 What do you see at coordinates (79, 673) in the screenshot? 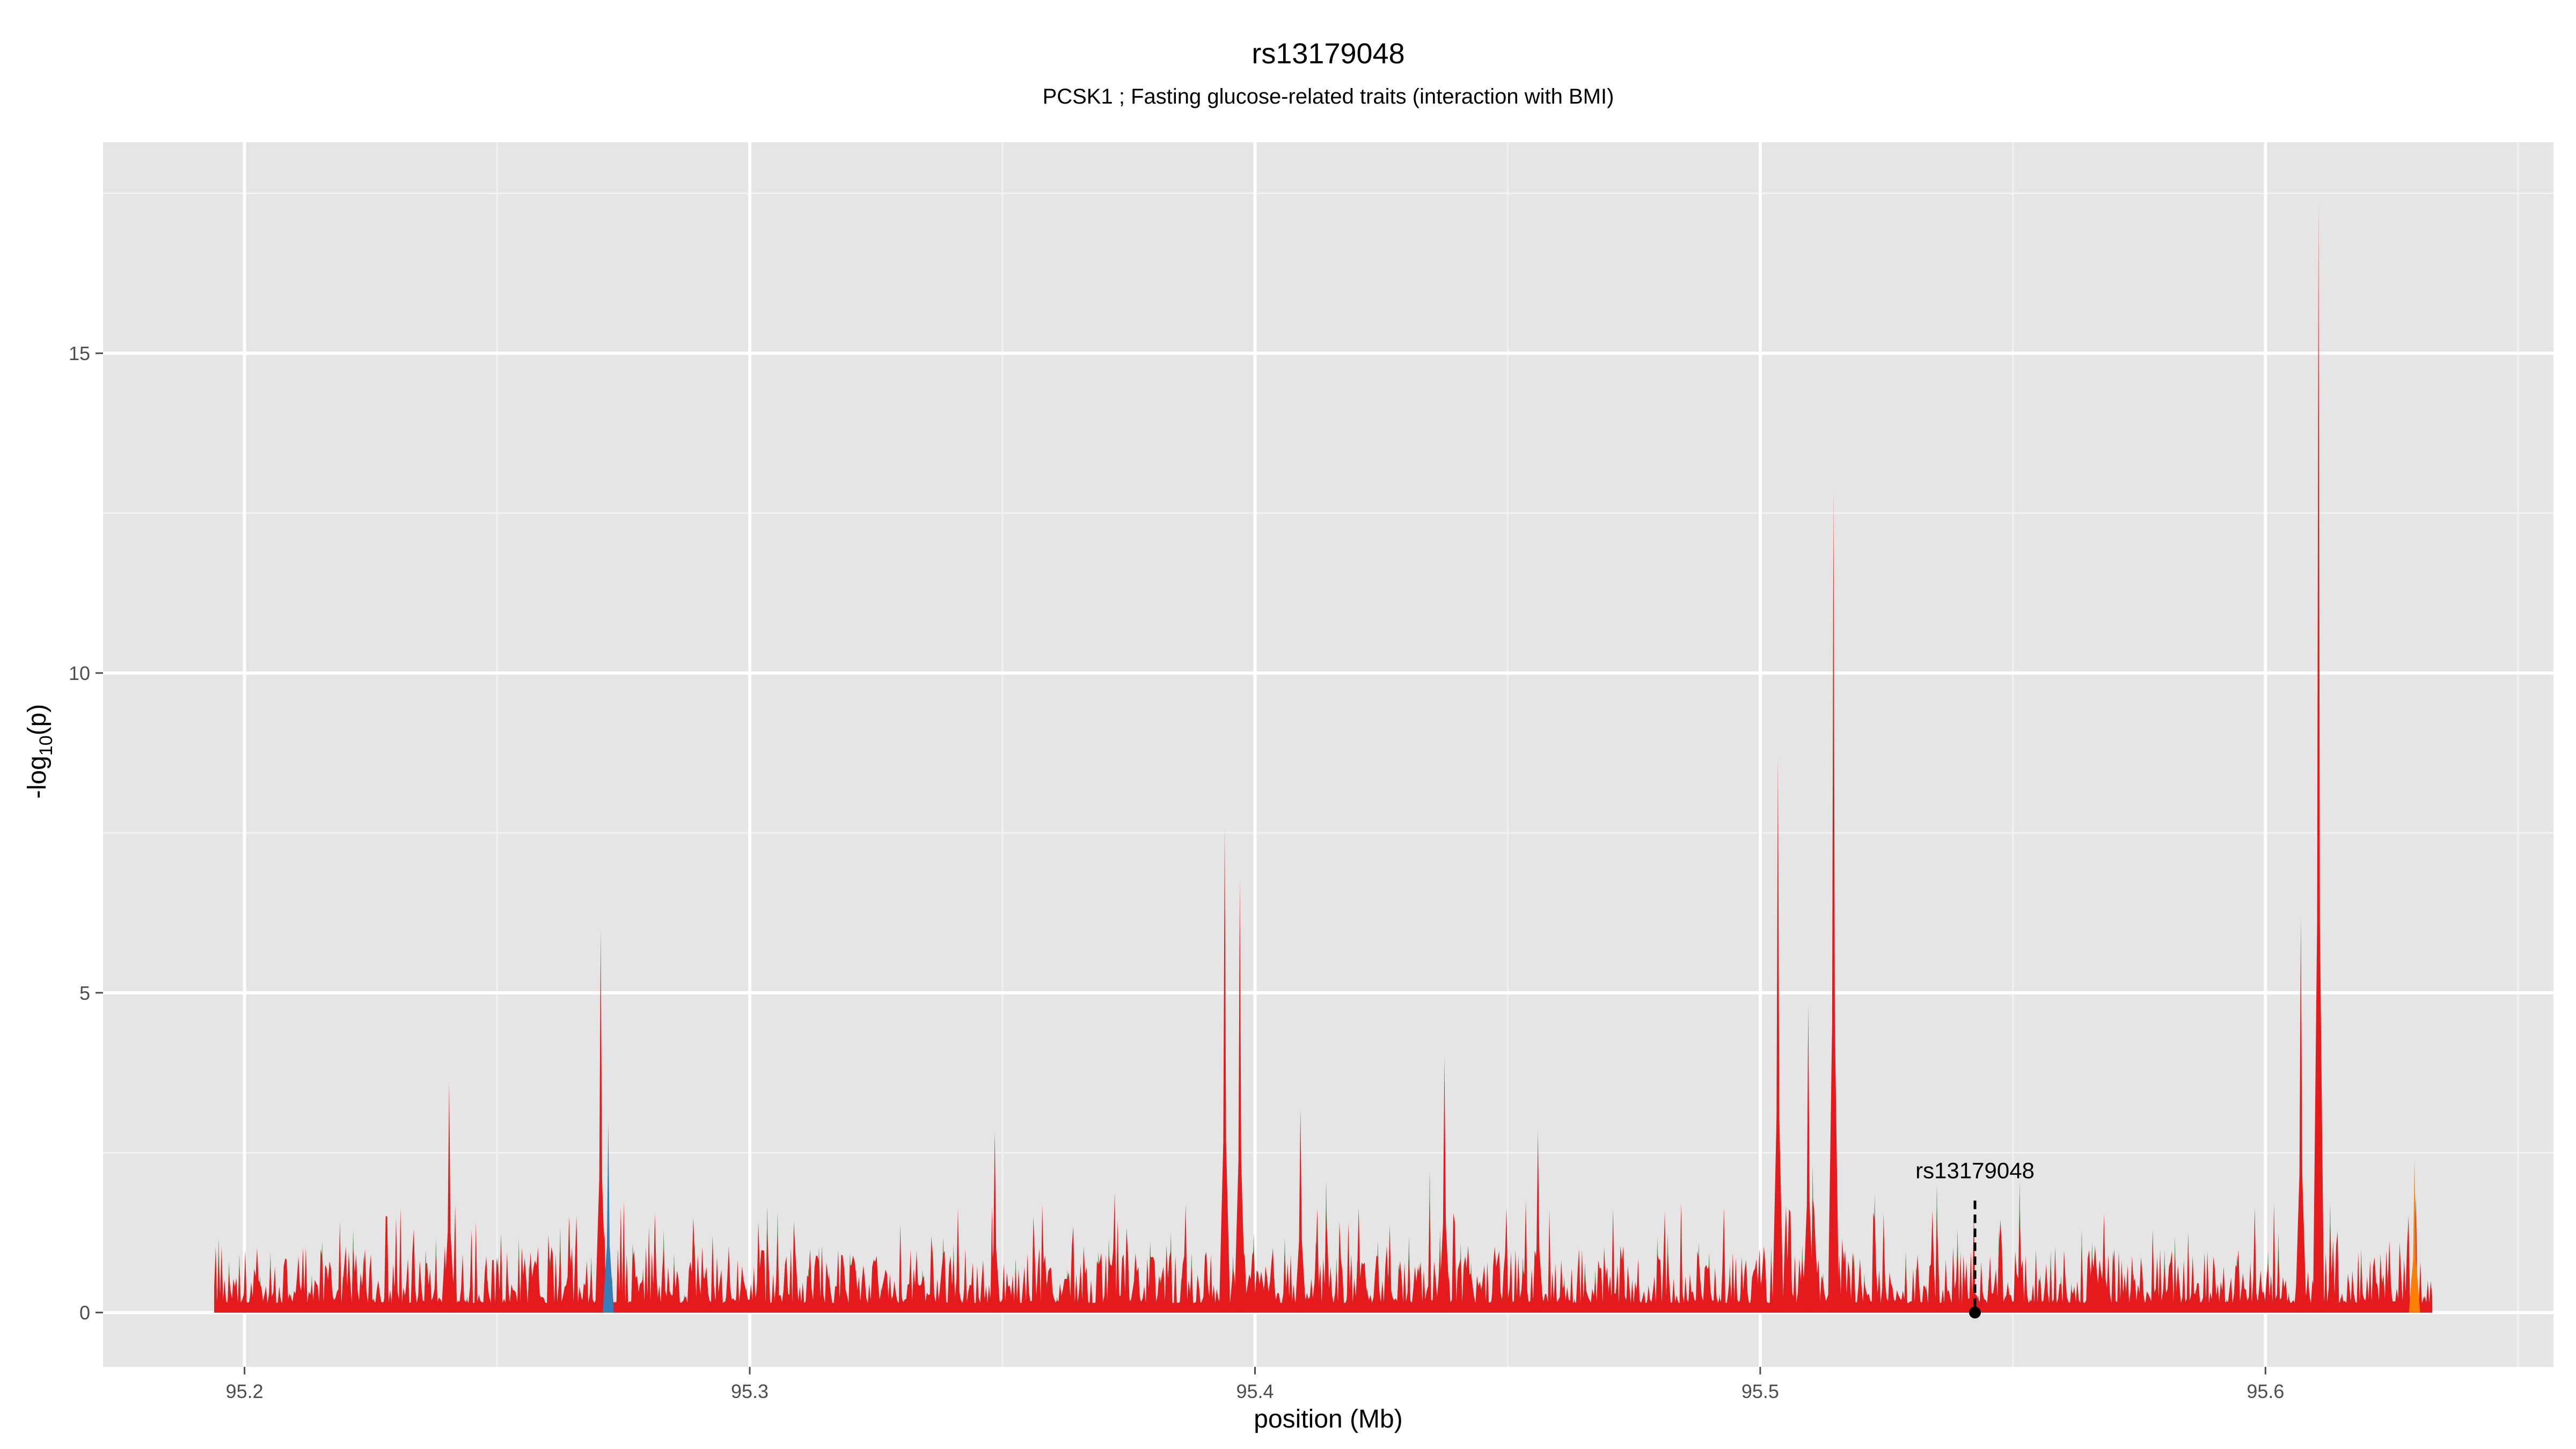
I see `y-tick-label: 10` at bounding box center [79, 673].